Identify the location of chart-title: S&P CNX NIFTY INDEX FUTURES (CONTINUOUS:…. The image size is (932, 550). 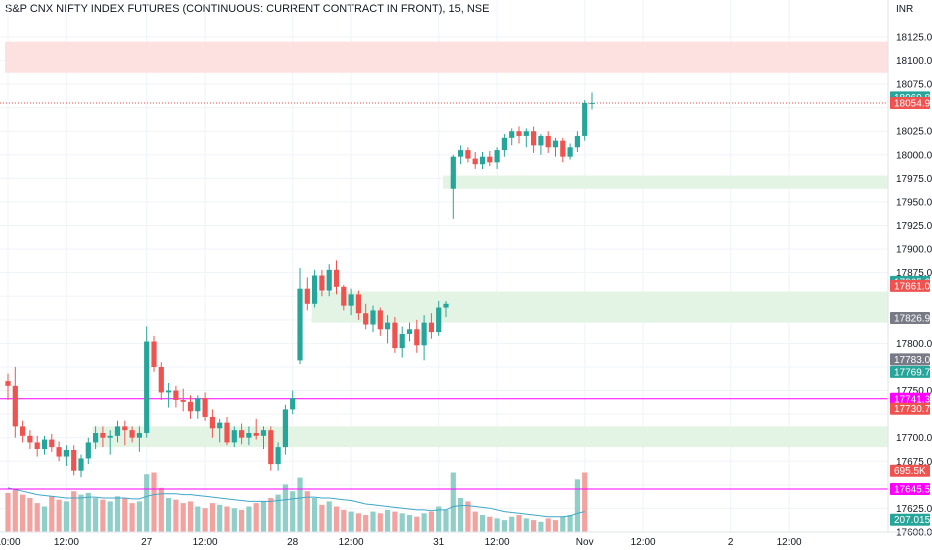
(247, 9).